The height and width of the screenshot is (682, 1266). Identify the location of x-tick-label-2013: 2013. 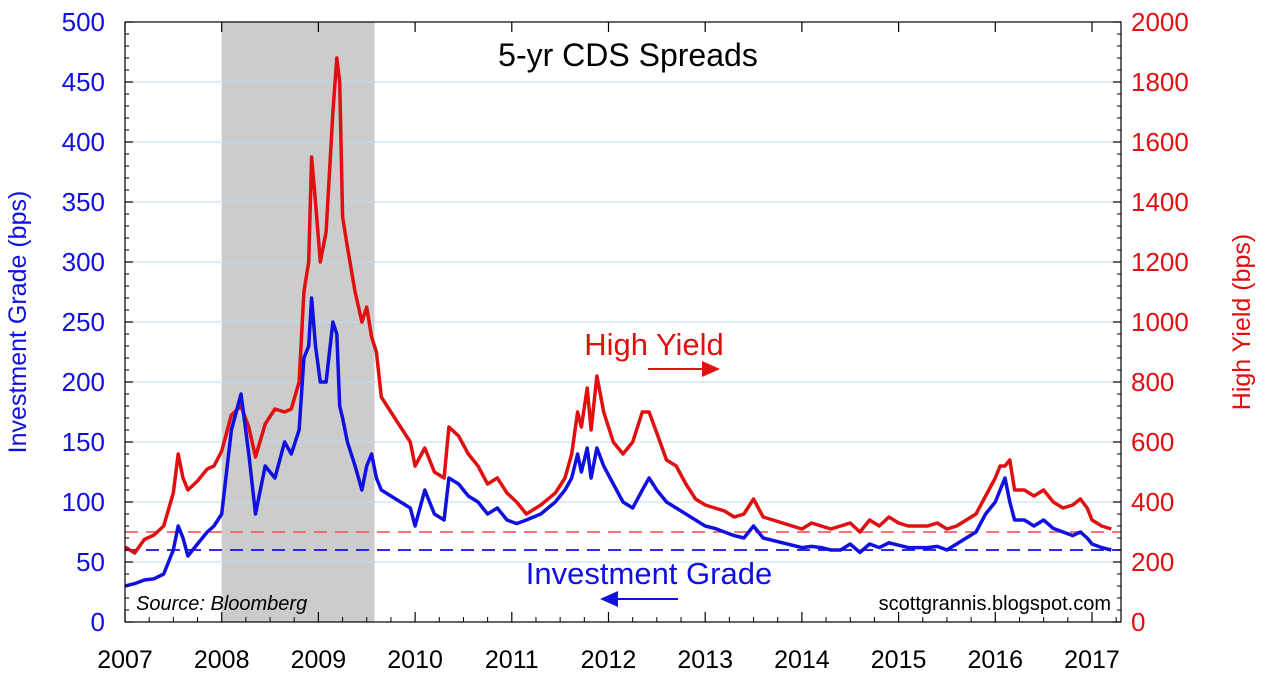
(705, 660).